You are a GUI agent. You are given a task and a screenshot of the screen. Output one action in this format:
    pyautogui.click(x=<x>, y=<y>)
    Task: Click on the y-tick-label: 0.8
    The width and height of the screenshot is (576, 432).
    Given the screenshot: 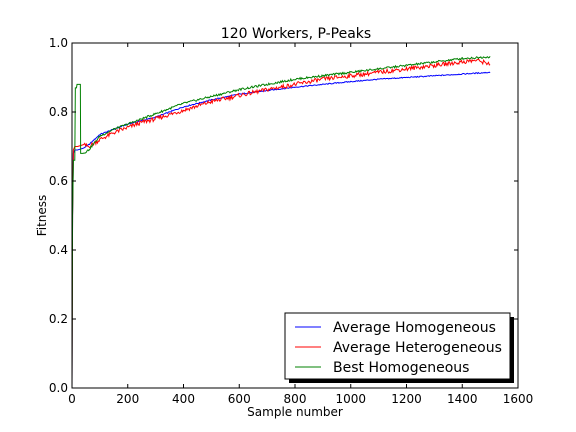 What is the action you would take?
    pyautogui.click(x=58, y=112)
    